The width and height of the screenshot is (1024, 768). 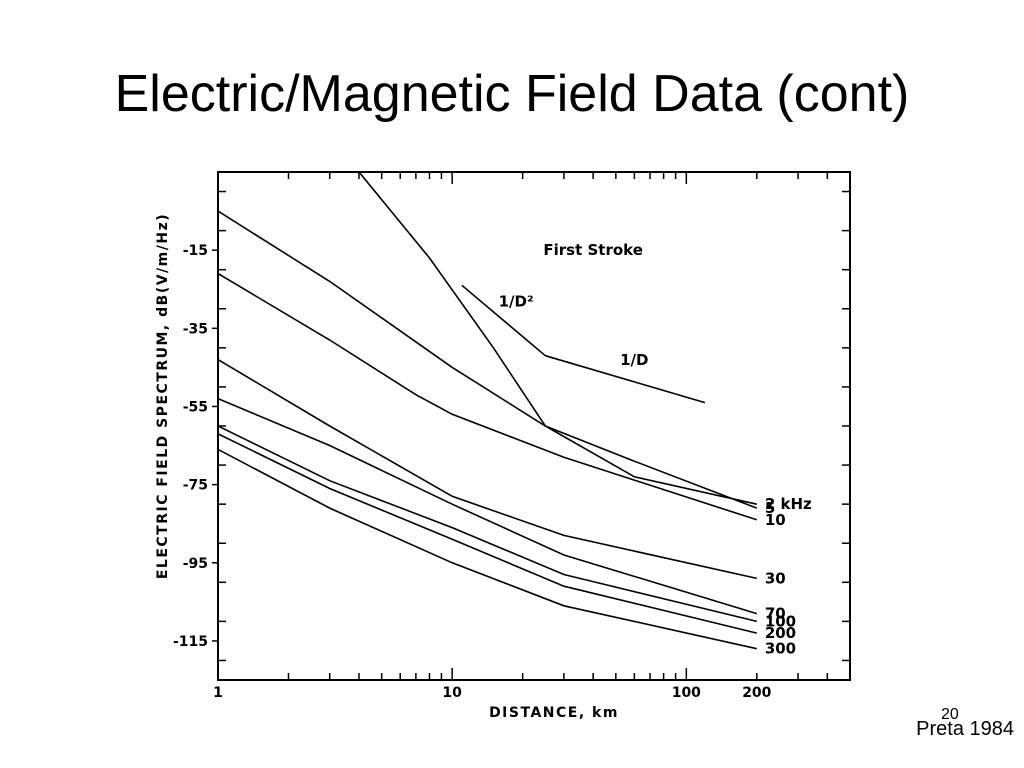 I want to click on series-label: 10, so click(x=775, y=520).